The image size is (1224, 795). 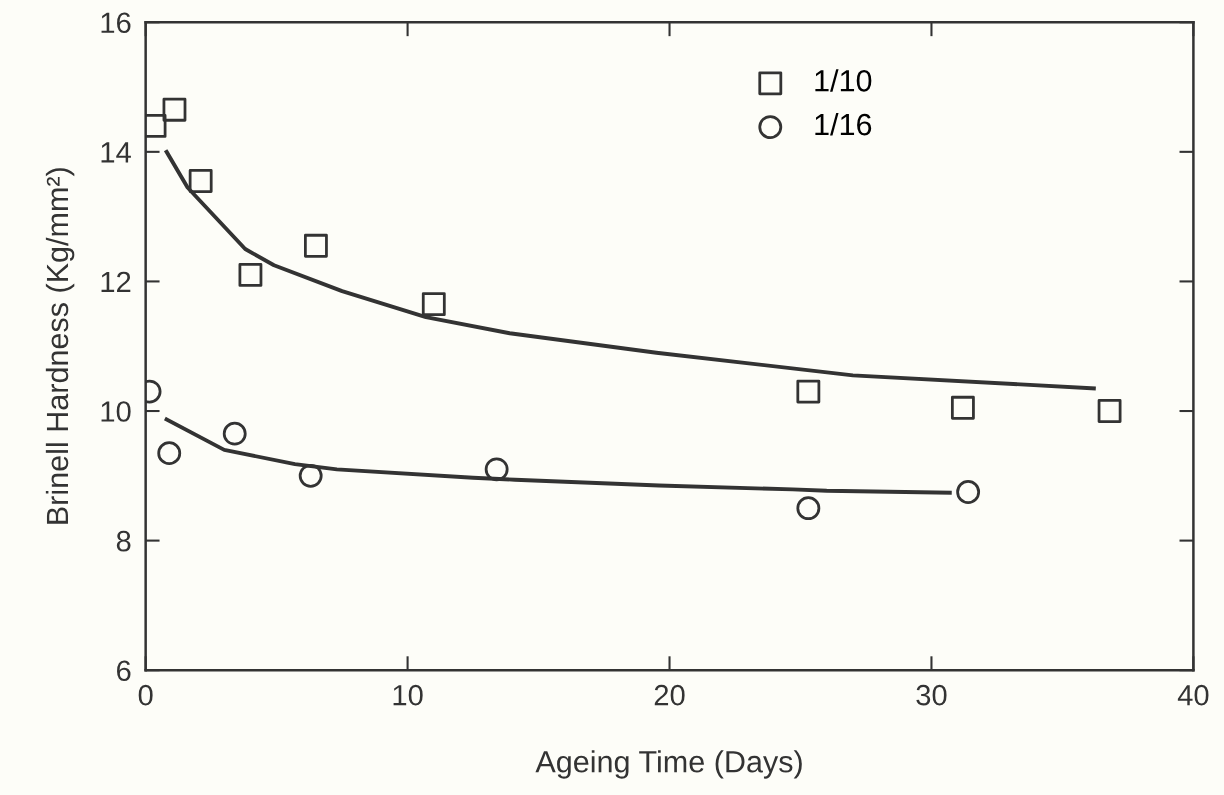 I want to click on y-tick-label: 10, so click(x=116, y=411).